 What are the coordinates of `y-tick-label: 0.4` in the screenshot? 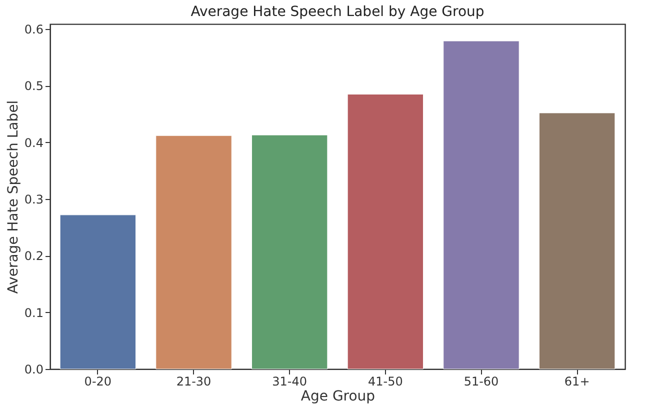 It's located at (34, 143).